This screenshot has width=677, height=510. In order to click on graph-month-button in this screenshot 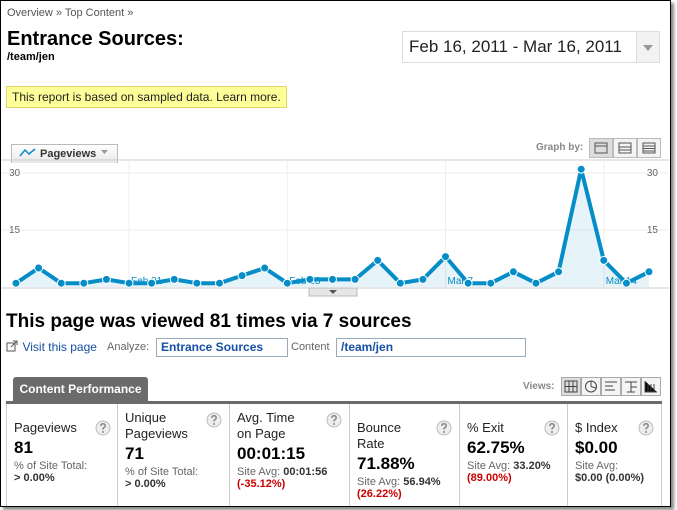, I will do `click(649, 148)`.